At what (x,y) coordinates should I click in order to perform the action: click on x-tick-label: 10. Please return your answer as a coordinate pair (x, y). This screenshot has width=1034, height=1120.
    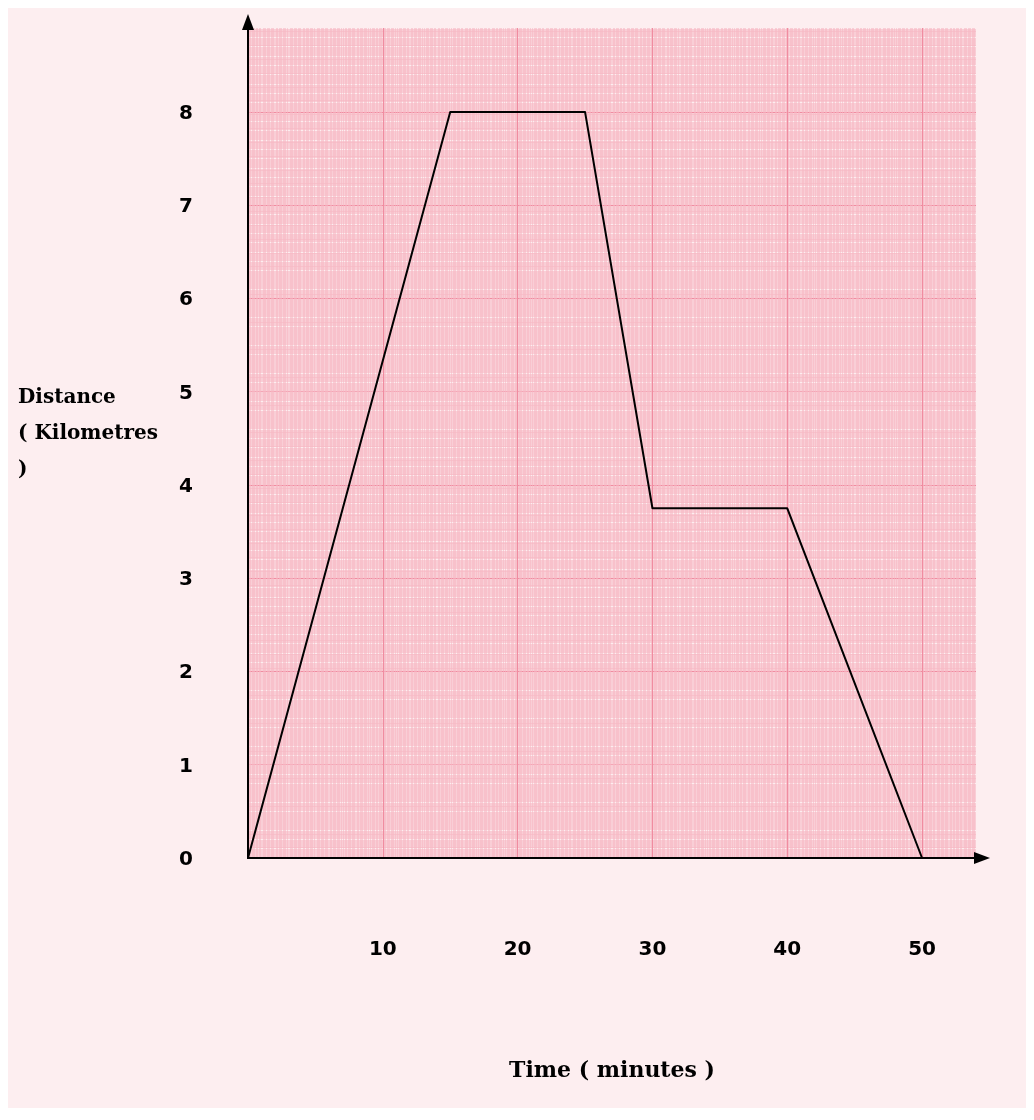
    Looking at the image, I should click on (382, 948).